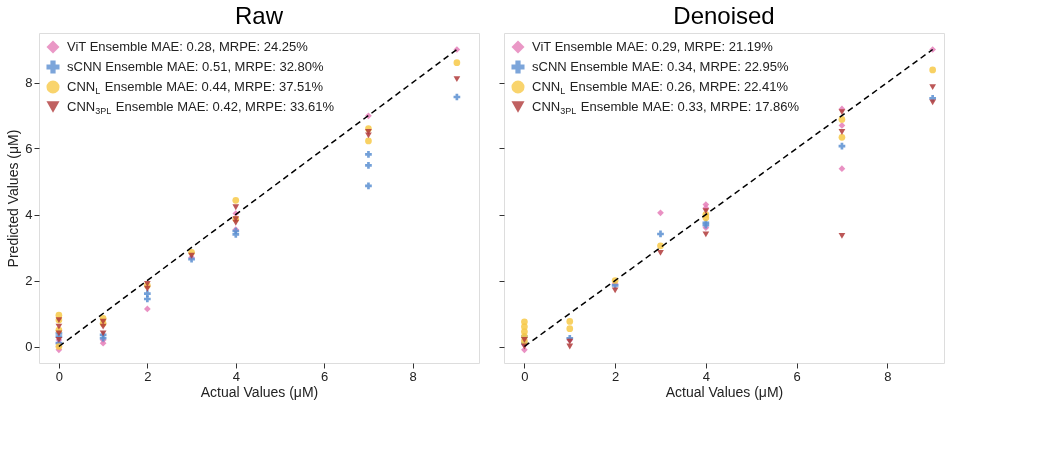 This screenshot has height=451, width=1044. Describe the element at coordinates (29, 346) in the screenshot. I see `y-tick-label: 0` at that location.